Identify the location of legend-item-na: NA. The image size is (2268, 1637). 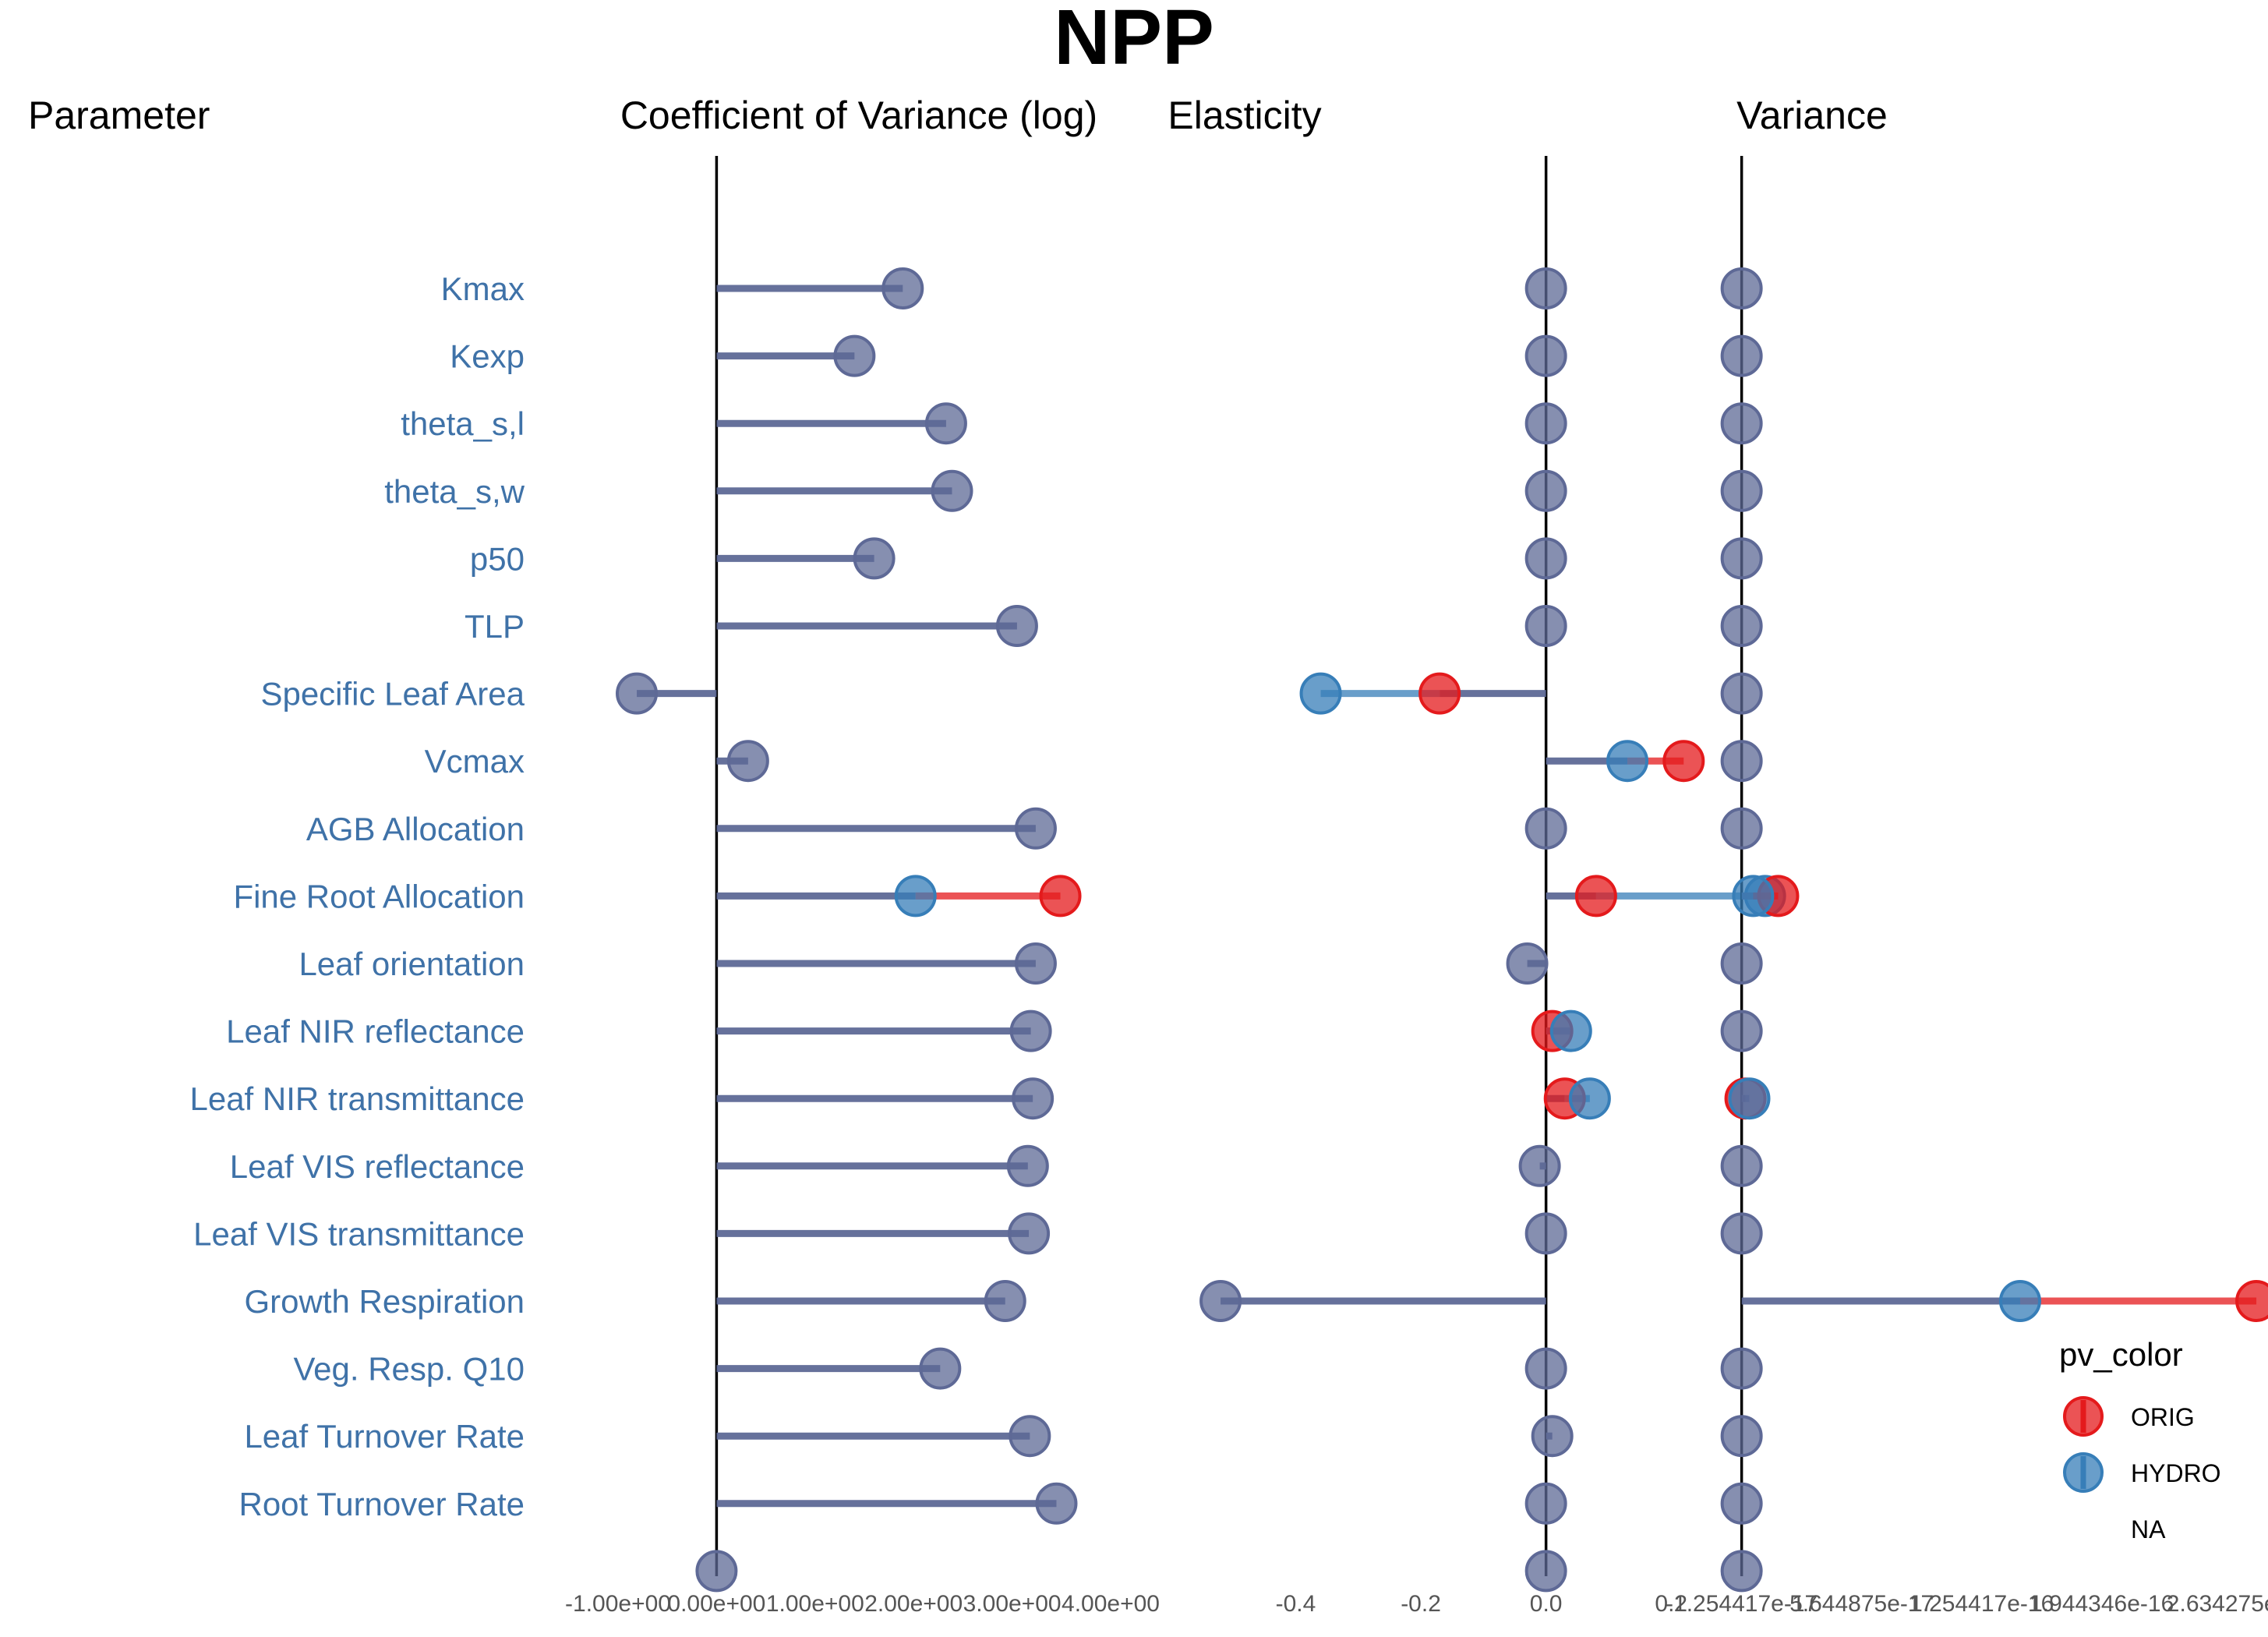
(2148, 1529).